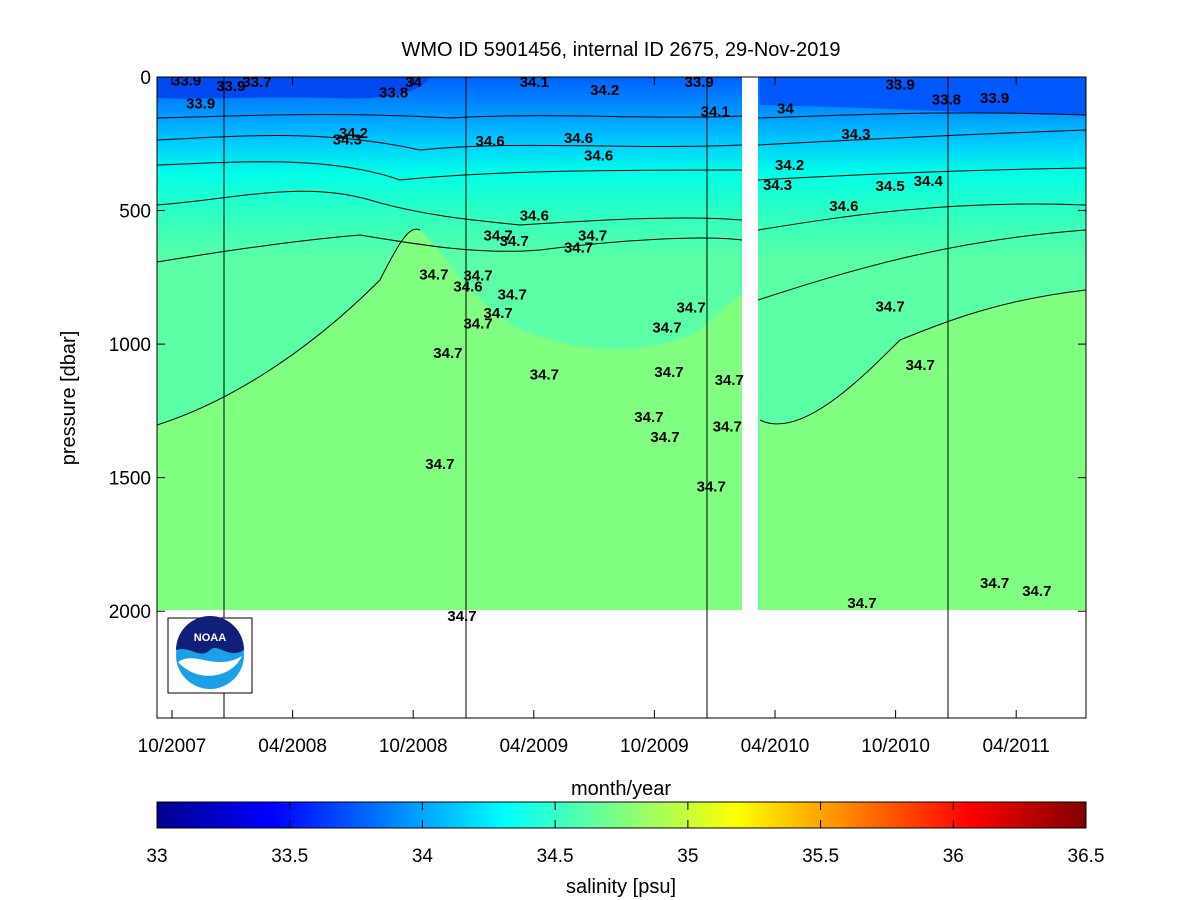 Image resolution: width=1200 pixels, height=900 pixels. What do you see at coordinates (621, 887) in the screenshot?
I see `colorbar-label: salinity [psu]` at bounding box center [621, 887].